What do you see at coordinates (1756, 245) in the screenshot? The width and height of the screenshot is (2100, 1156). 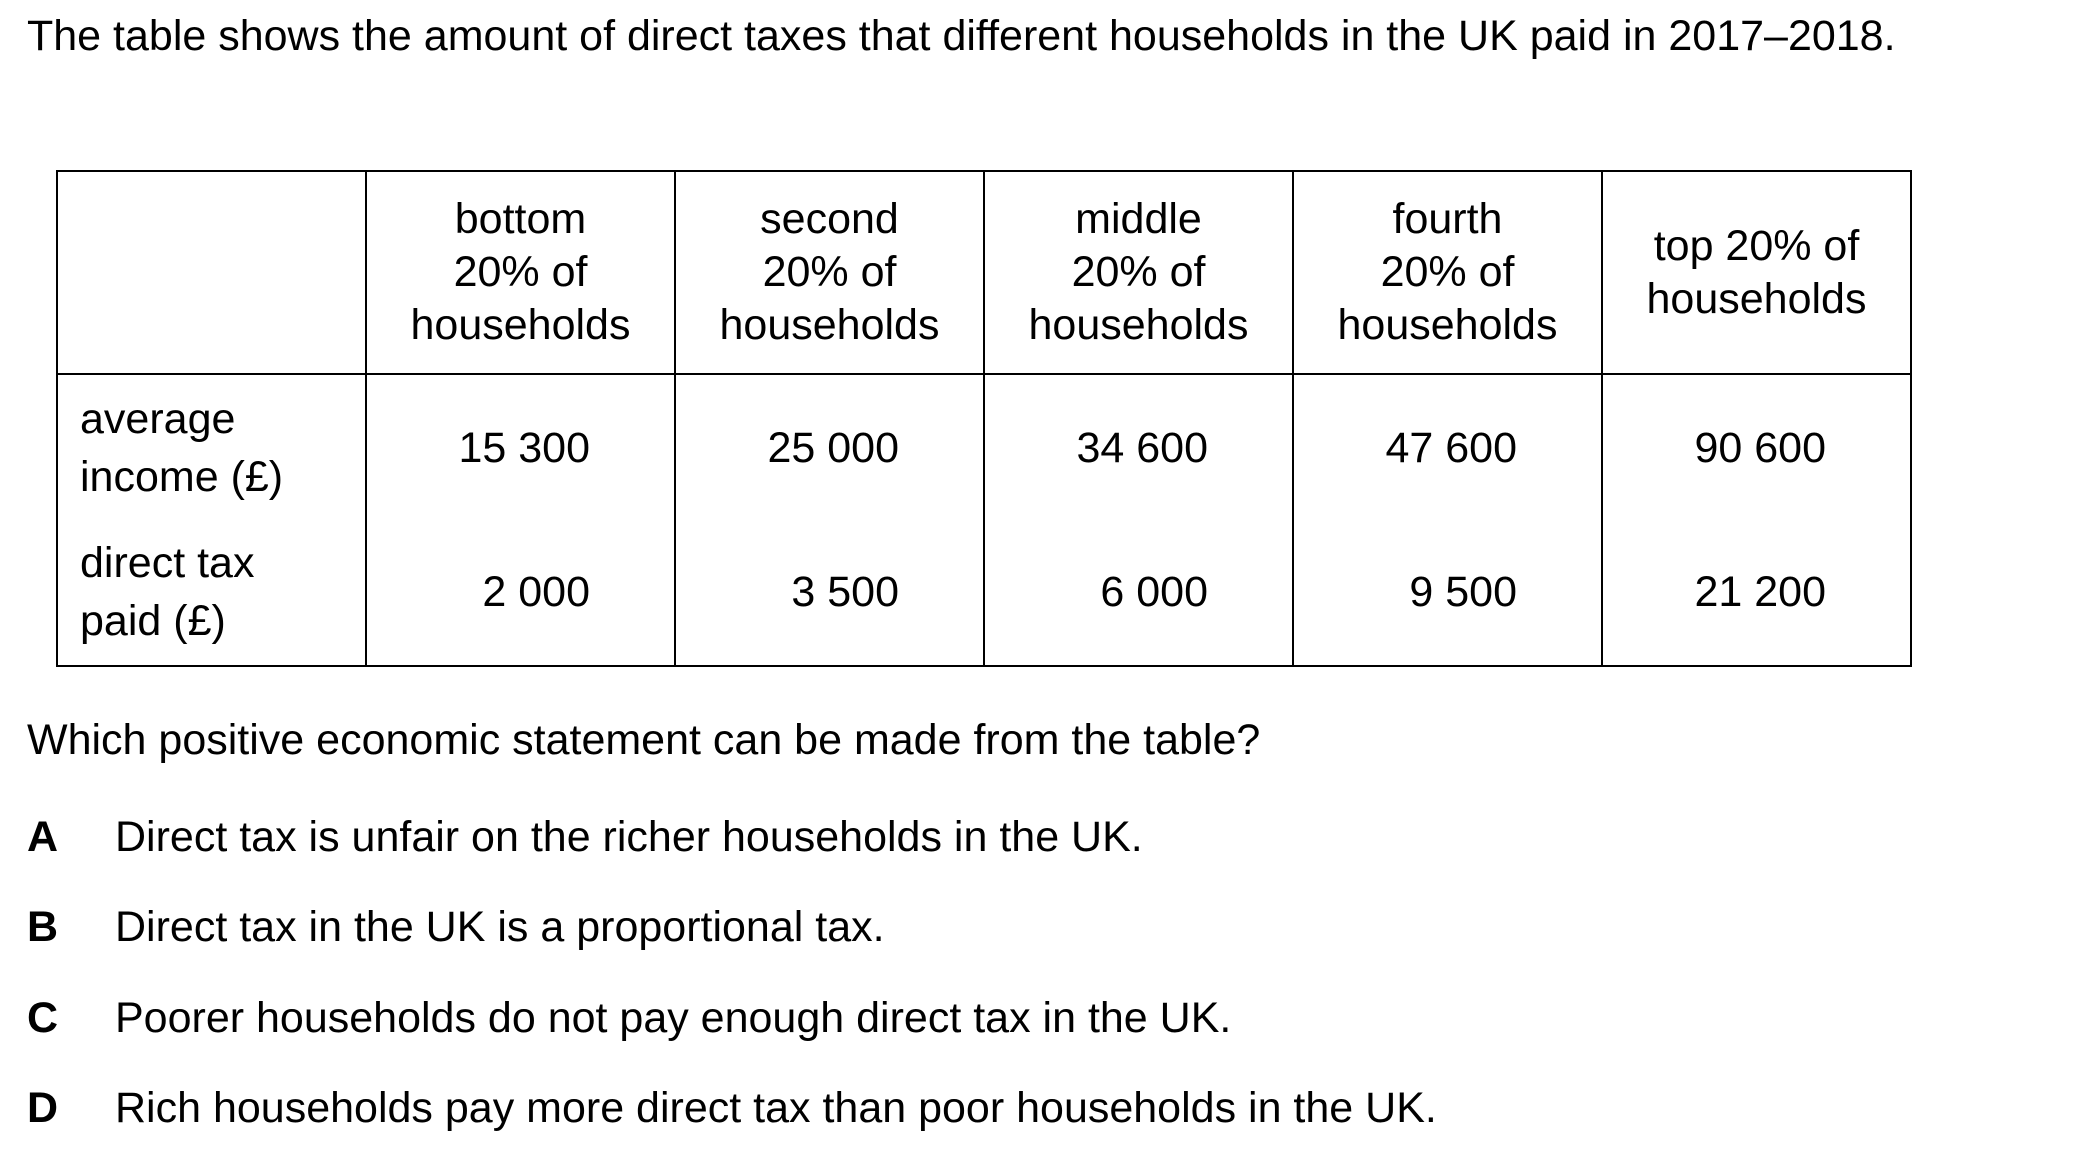 I see `col-header-line: top 20% of` at bounding box center [1756, 245].